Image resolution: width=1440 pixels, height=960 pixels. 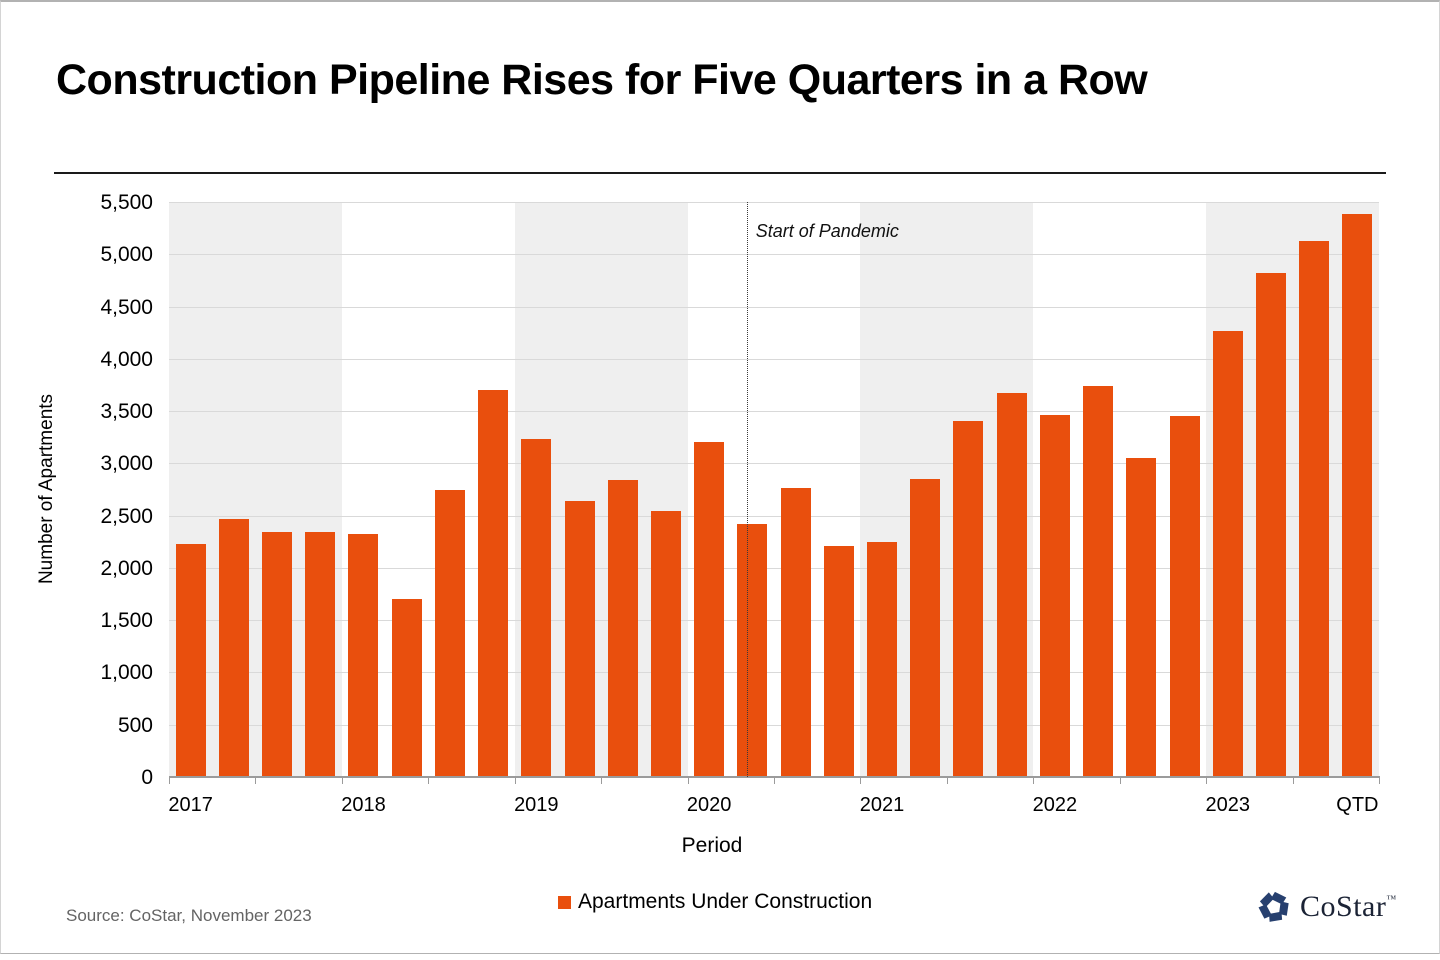 What do you see at coordinates (189, 915) in the screenshot?
I see `source-note: Source: CoStar, November 2023` at bounding box center [189, 915].